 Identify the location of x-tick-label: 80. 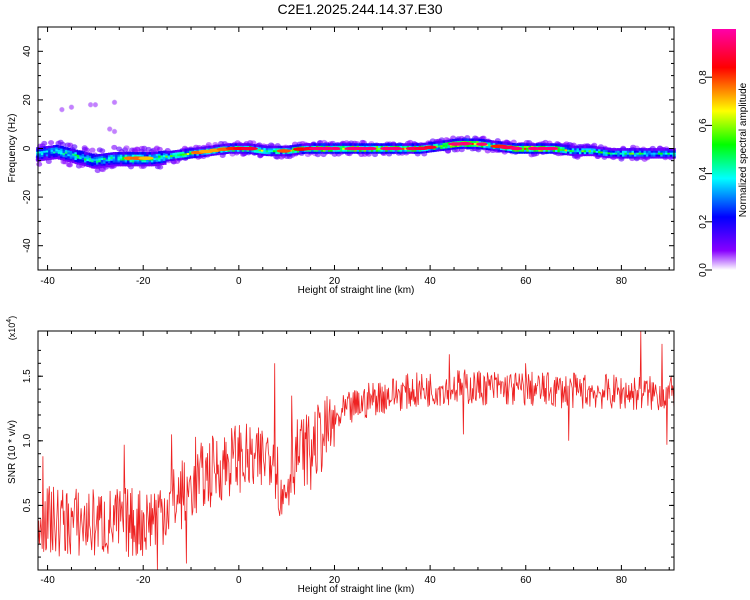
(622, 281).